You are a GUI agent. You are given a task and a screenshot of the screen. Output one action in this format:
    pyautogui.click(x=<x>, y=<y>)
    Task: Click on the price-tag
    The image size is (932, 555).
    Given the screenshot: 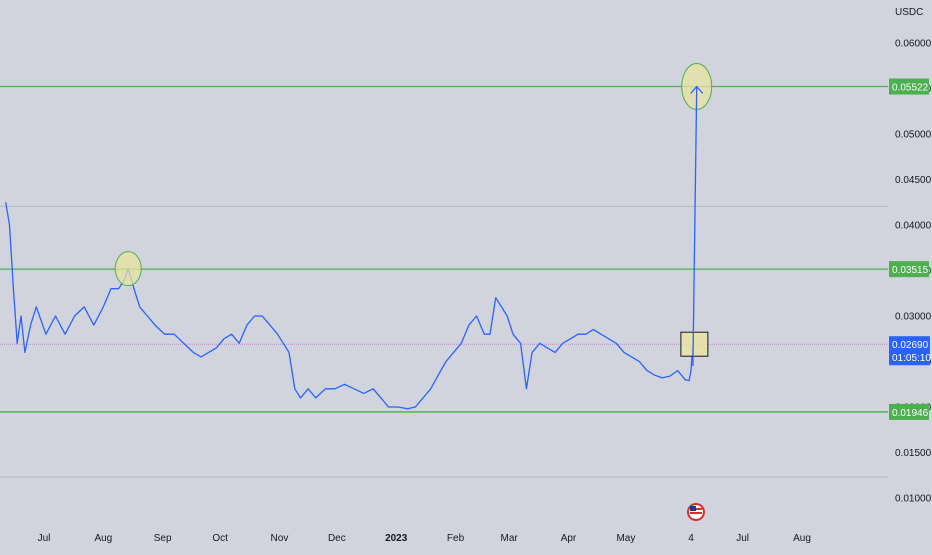 What is the action you would take?
    pyautogui.click(x=909, y=351)
    